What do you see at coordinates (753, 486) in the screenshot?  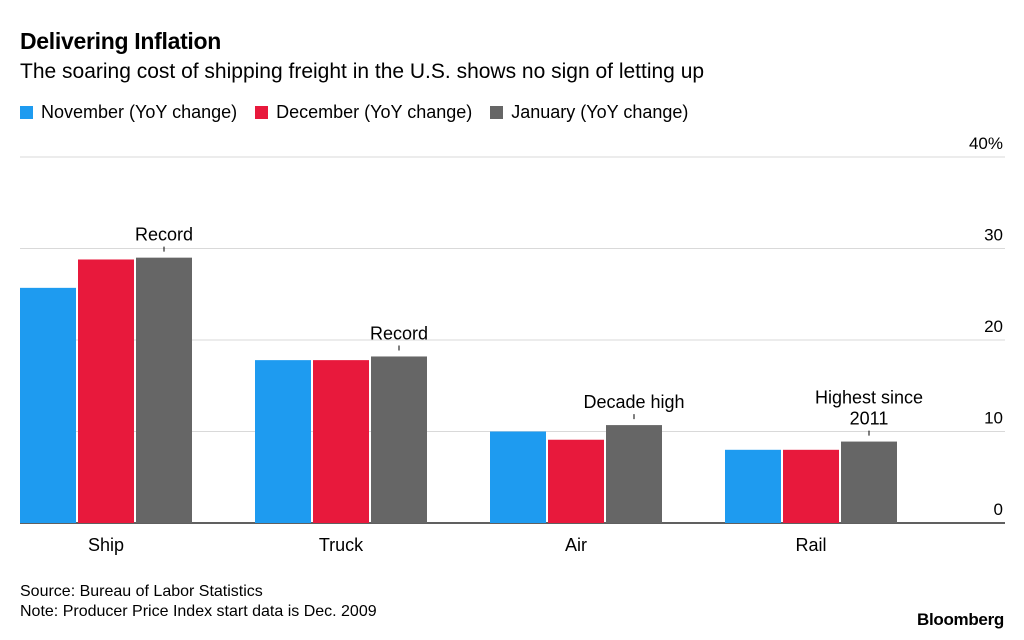 I see `bar-rail-november` at bounding box center [753, 486].